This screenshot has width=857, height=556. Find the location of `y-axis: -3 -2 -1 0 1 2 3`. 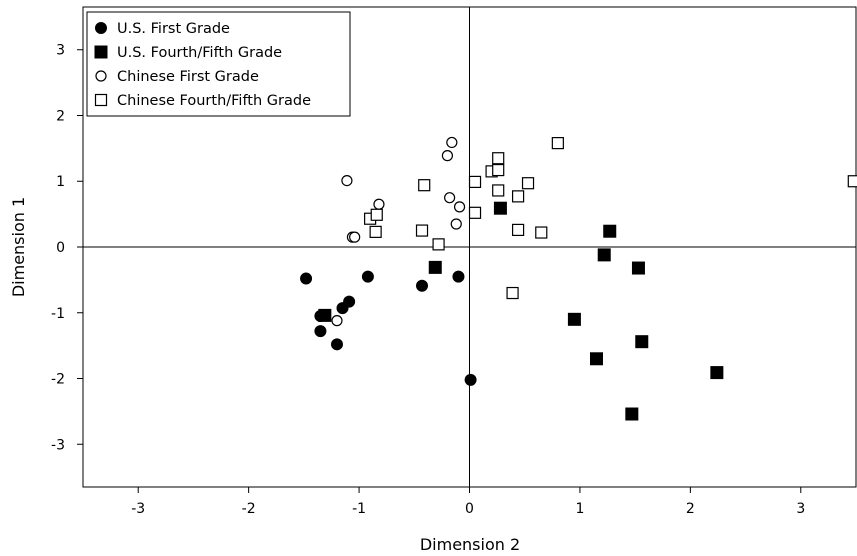

y-axis: -3 -2 -1 0 1 2 3 is located at coordinates (67, 248).